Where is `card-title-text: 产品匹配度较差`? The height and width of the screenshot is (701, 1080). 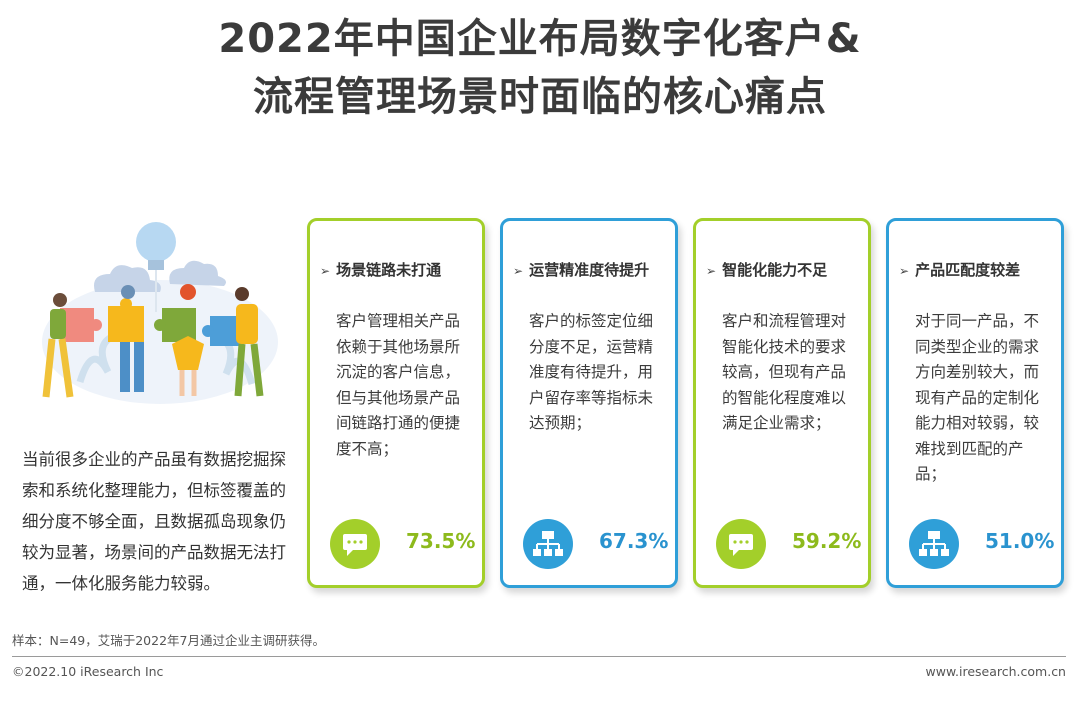 card-title-text: 产品匹配度较差 is located at coordinates (968, 270).